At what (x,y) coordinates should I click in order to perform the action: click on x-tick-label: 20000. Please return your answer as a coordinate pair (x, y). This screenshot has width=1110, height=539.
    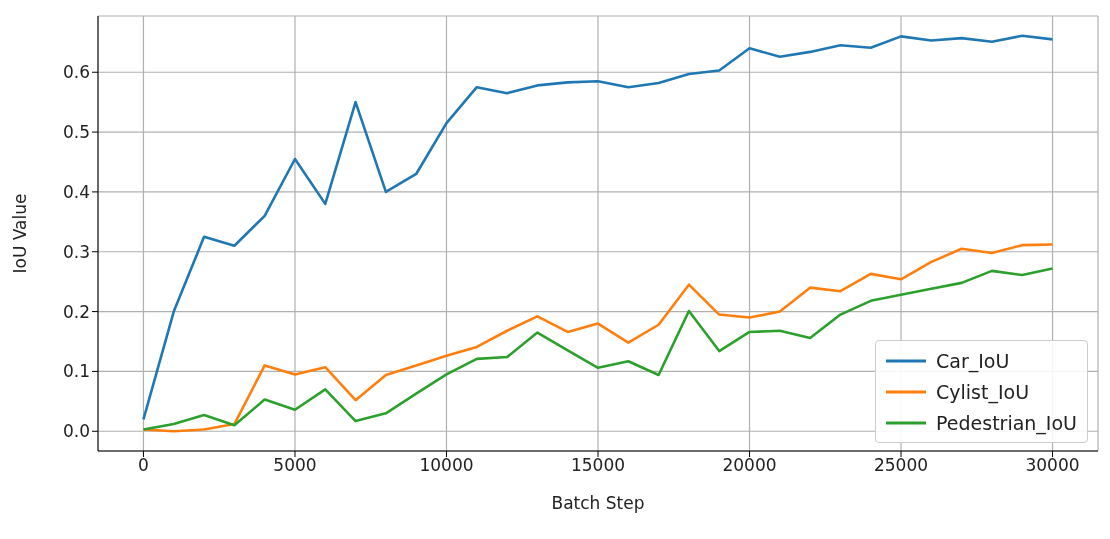
    Looking at the image, I should click on (749, 465).